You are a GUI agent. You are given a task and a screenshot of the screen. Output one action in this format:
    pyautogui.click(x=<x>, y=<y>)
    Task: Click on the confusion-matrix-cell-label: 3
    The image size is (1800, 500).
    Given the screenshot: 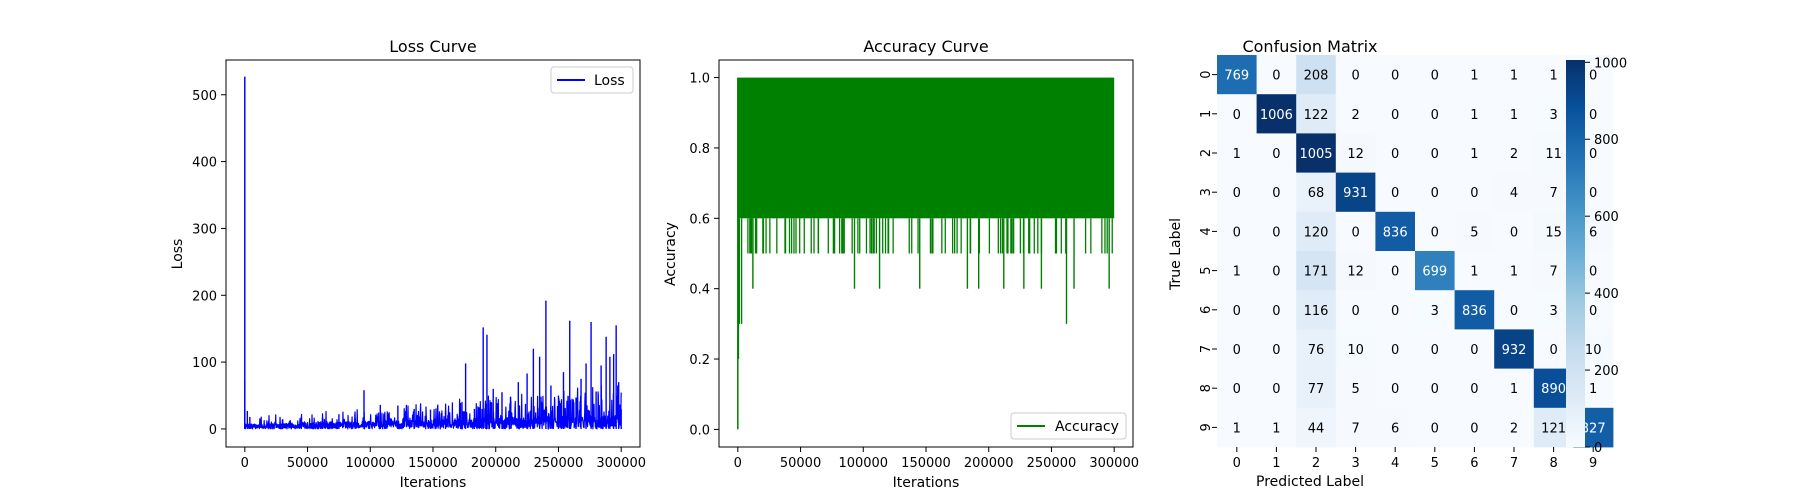 What is the action you would take?
    pyautogui.click(x=1435, y=311)
    